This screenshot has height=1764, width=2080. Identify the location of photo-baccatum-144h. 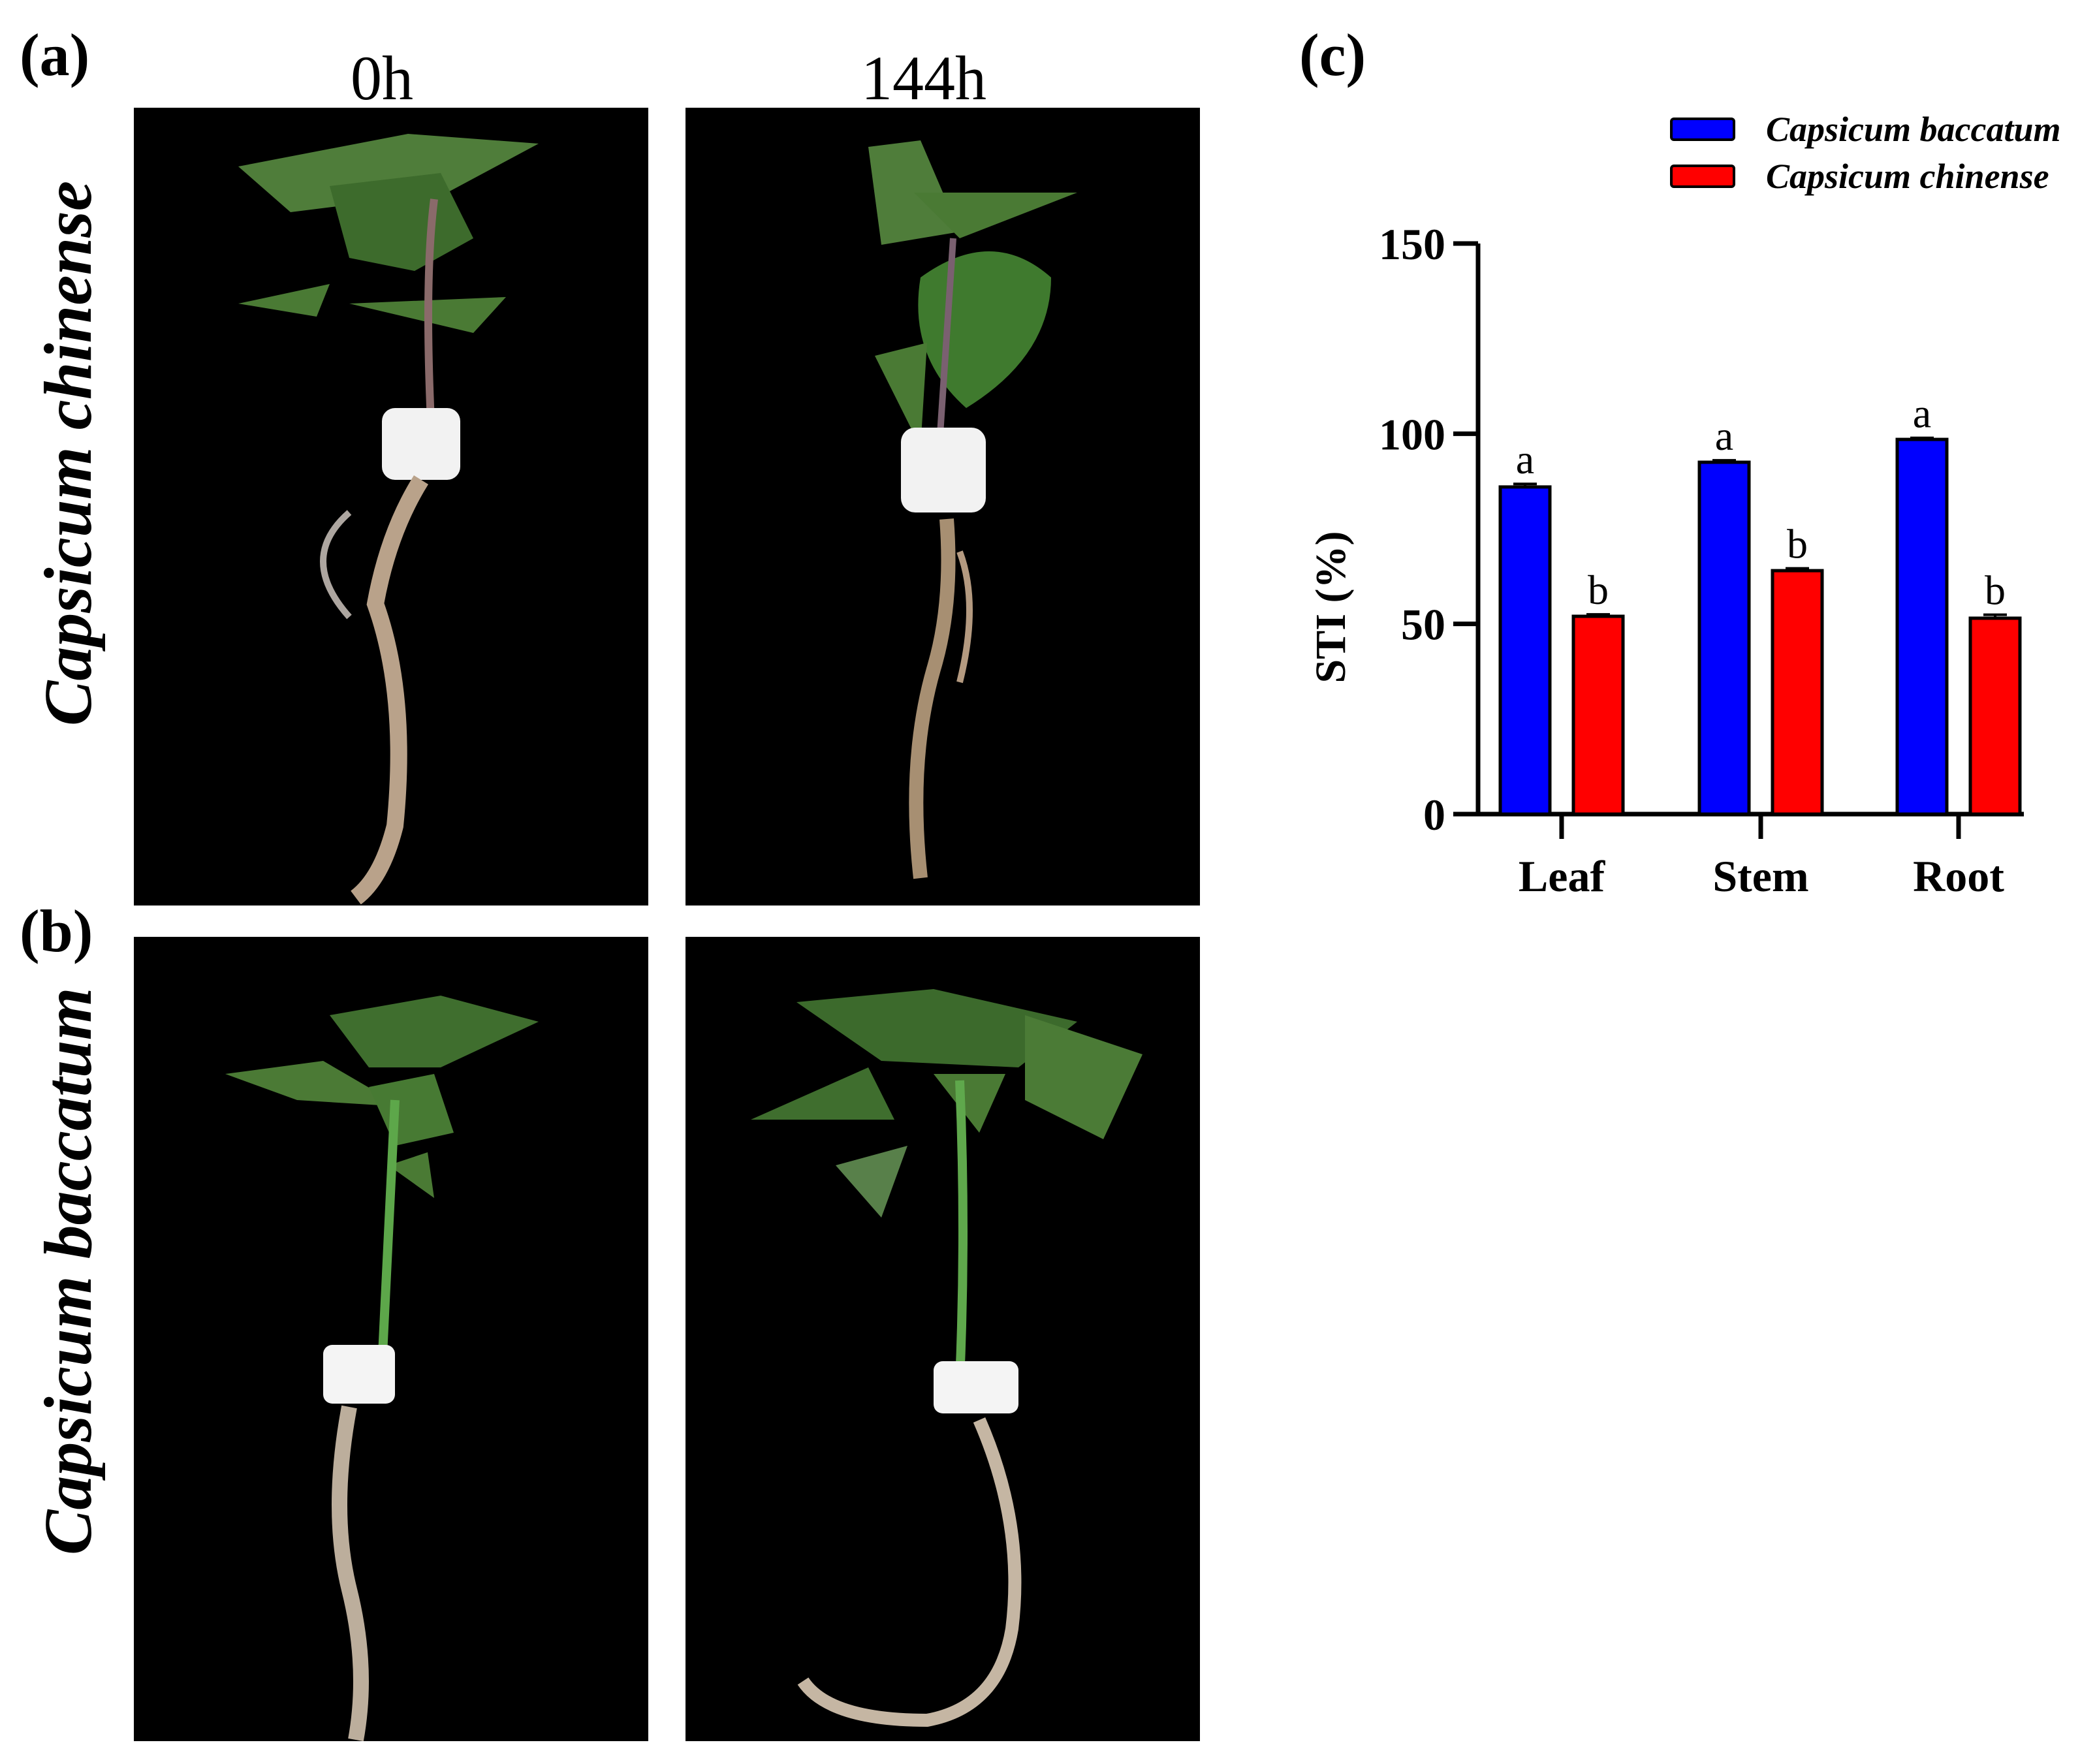
(943, 1339).